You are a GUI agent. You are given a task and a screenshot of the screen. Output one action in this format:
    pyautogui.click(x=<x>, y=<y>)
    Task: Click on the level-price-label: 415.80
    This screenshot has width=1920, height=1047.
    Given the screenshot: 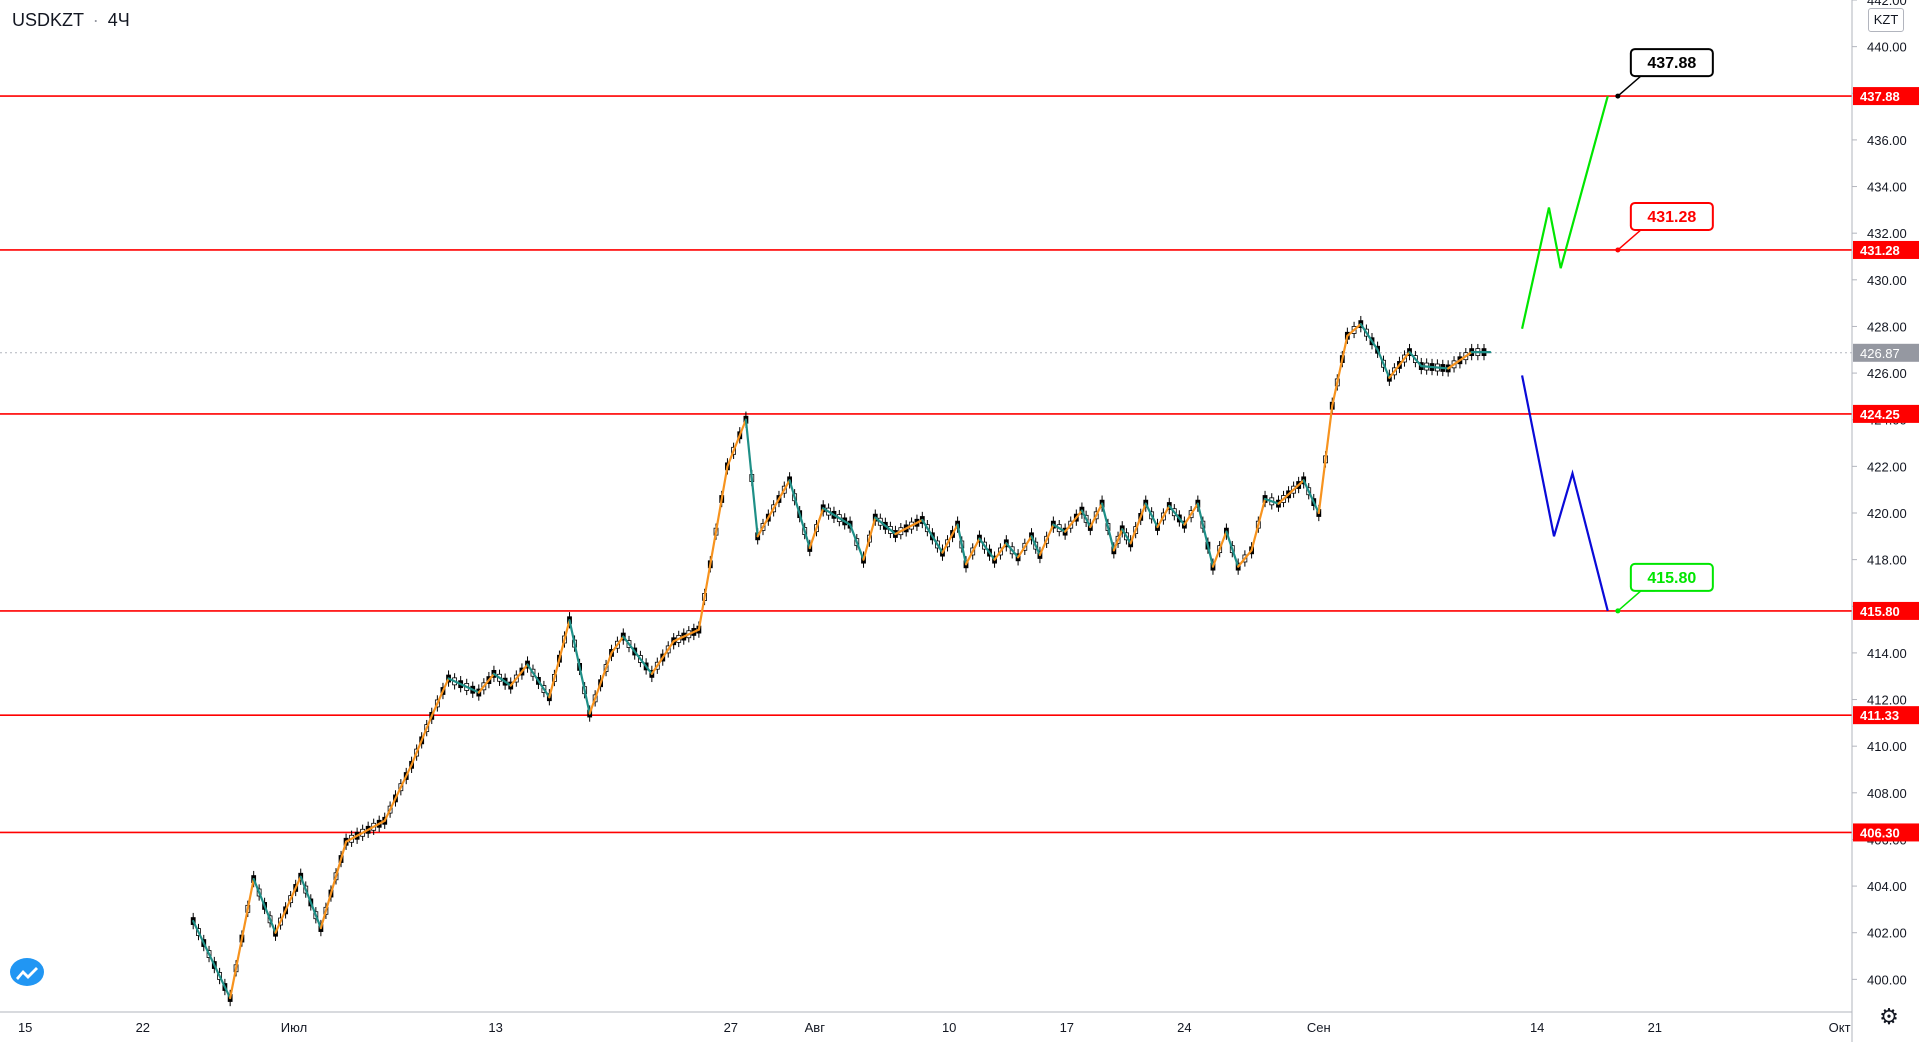 What is the action you would take?
    pyautogui.click(x=1880, y=611)
    